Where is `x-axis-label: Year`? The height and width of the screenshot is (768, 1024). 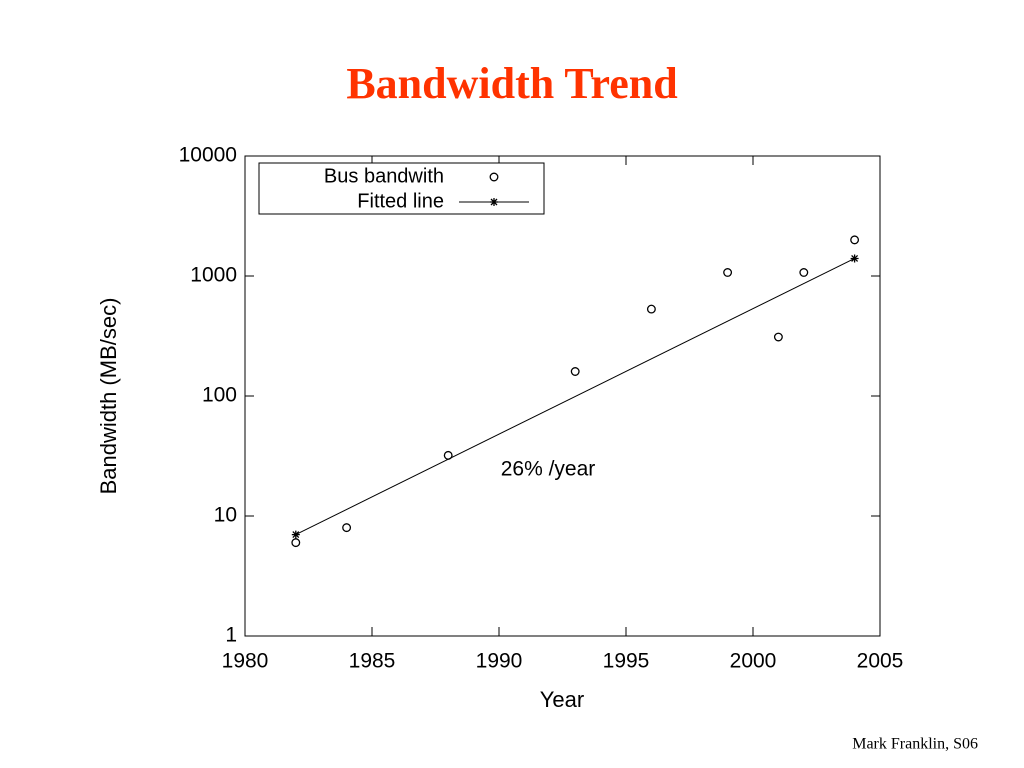 x-axis-label: Year is located at coordinates (562, 699).